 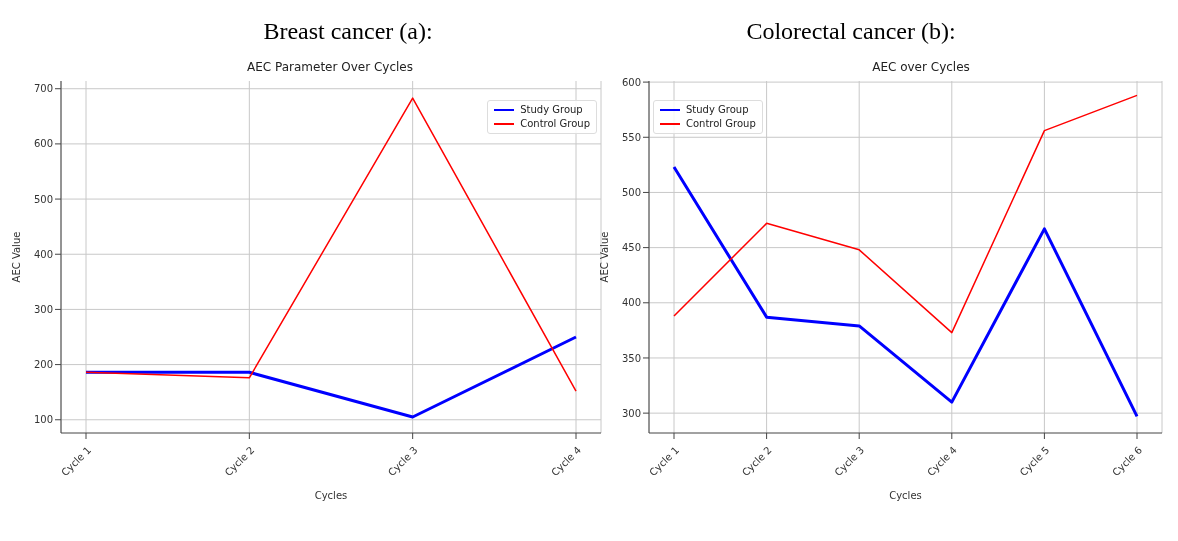 I want to click on y-tick-label: 100, so click(x=43, y=420).